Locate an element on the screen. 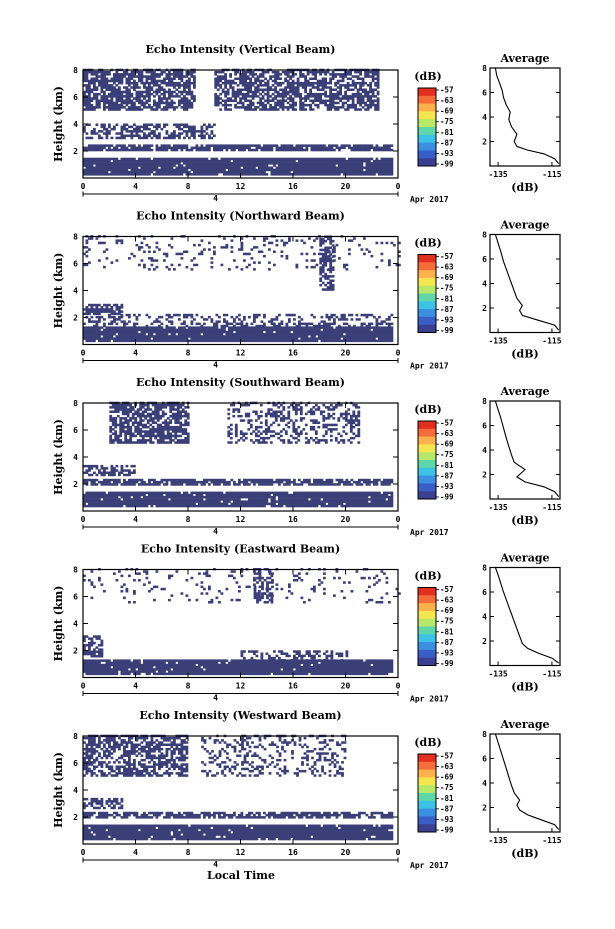 The height and width of the screenshot is (929, 615). date-label: Apr 2017 is located at coordinates (429, 366).